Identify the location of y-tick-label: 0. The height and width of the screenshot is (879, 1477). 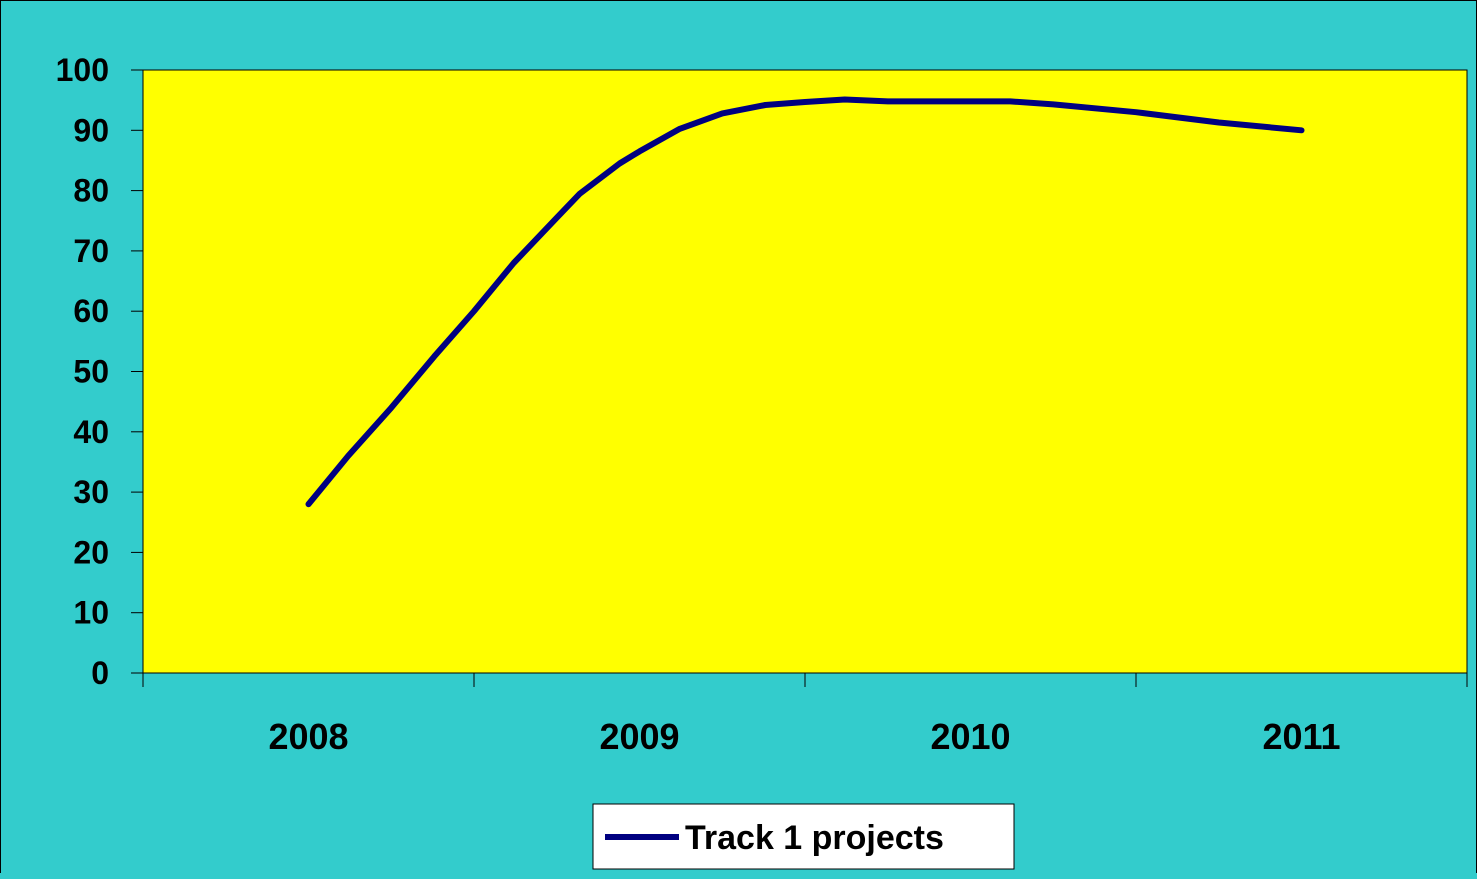
(100, 673).